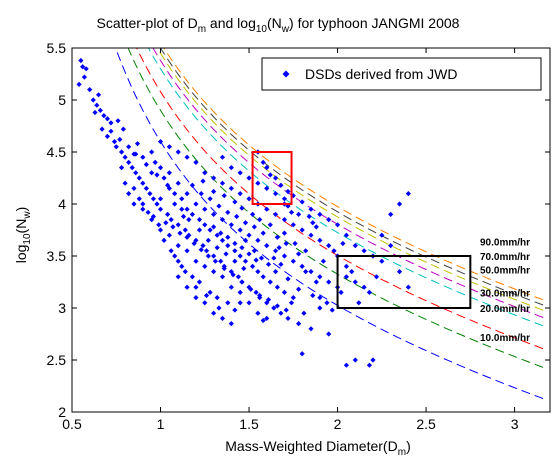 The width and height of the screenshot is (553, 461). I want to click on y-tick-label: 3.5, so click(57, 256).